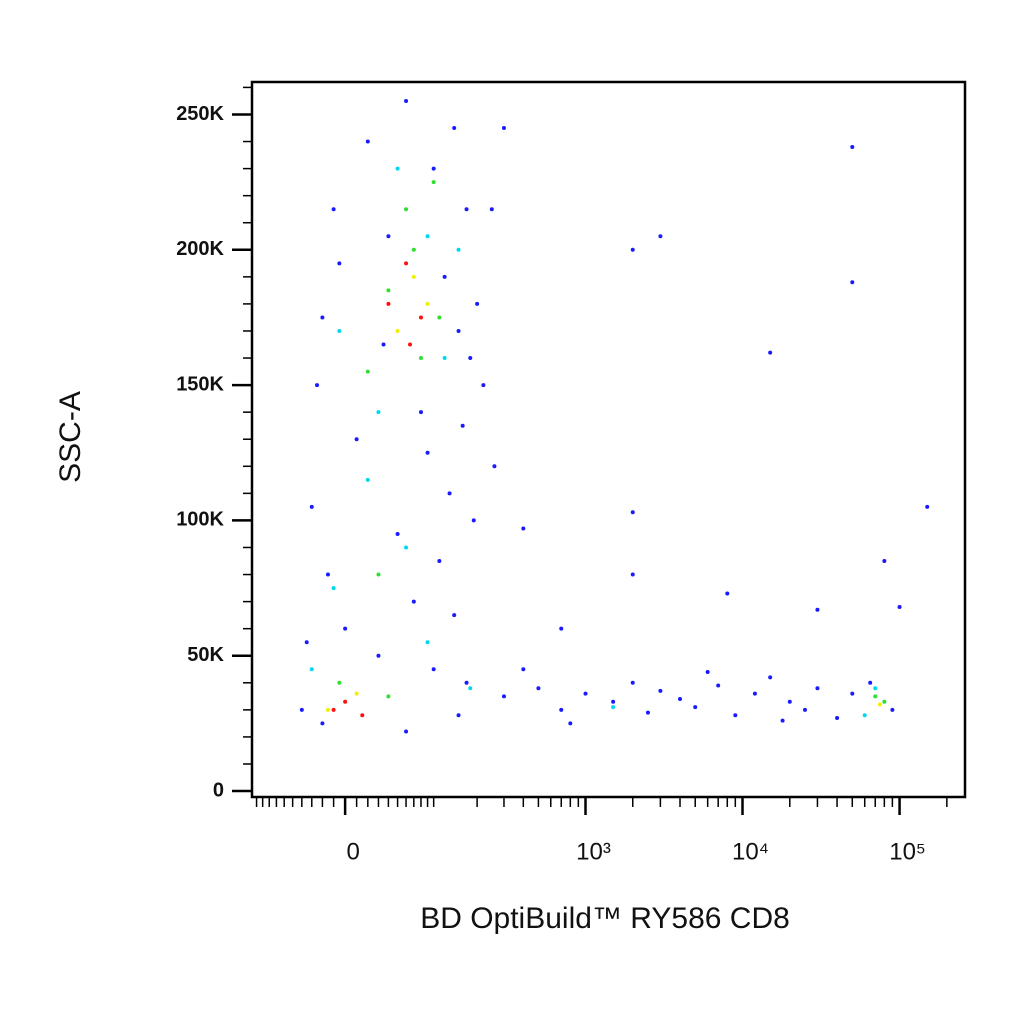  What do you see at coordinates (200, 114) in the screenshot?
I see `y-tick-label: 250K` at bounding box center [200, 114].